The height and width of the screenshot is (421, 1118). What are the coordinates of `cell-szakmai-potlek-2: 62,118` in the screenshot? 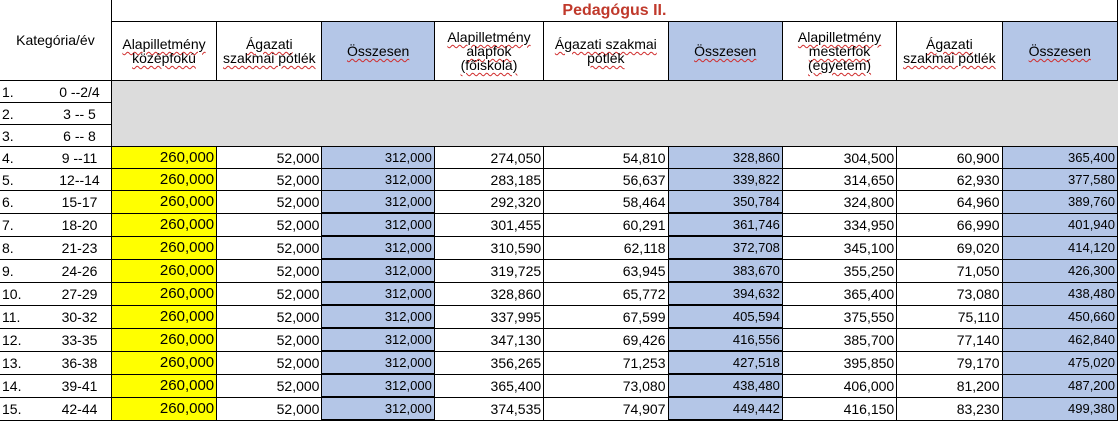 It's located at (606, 247).